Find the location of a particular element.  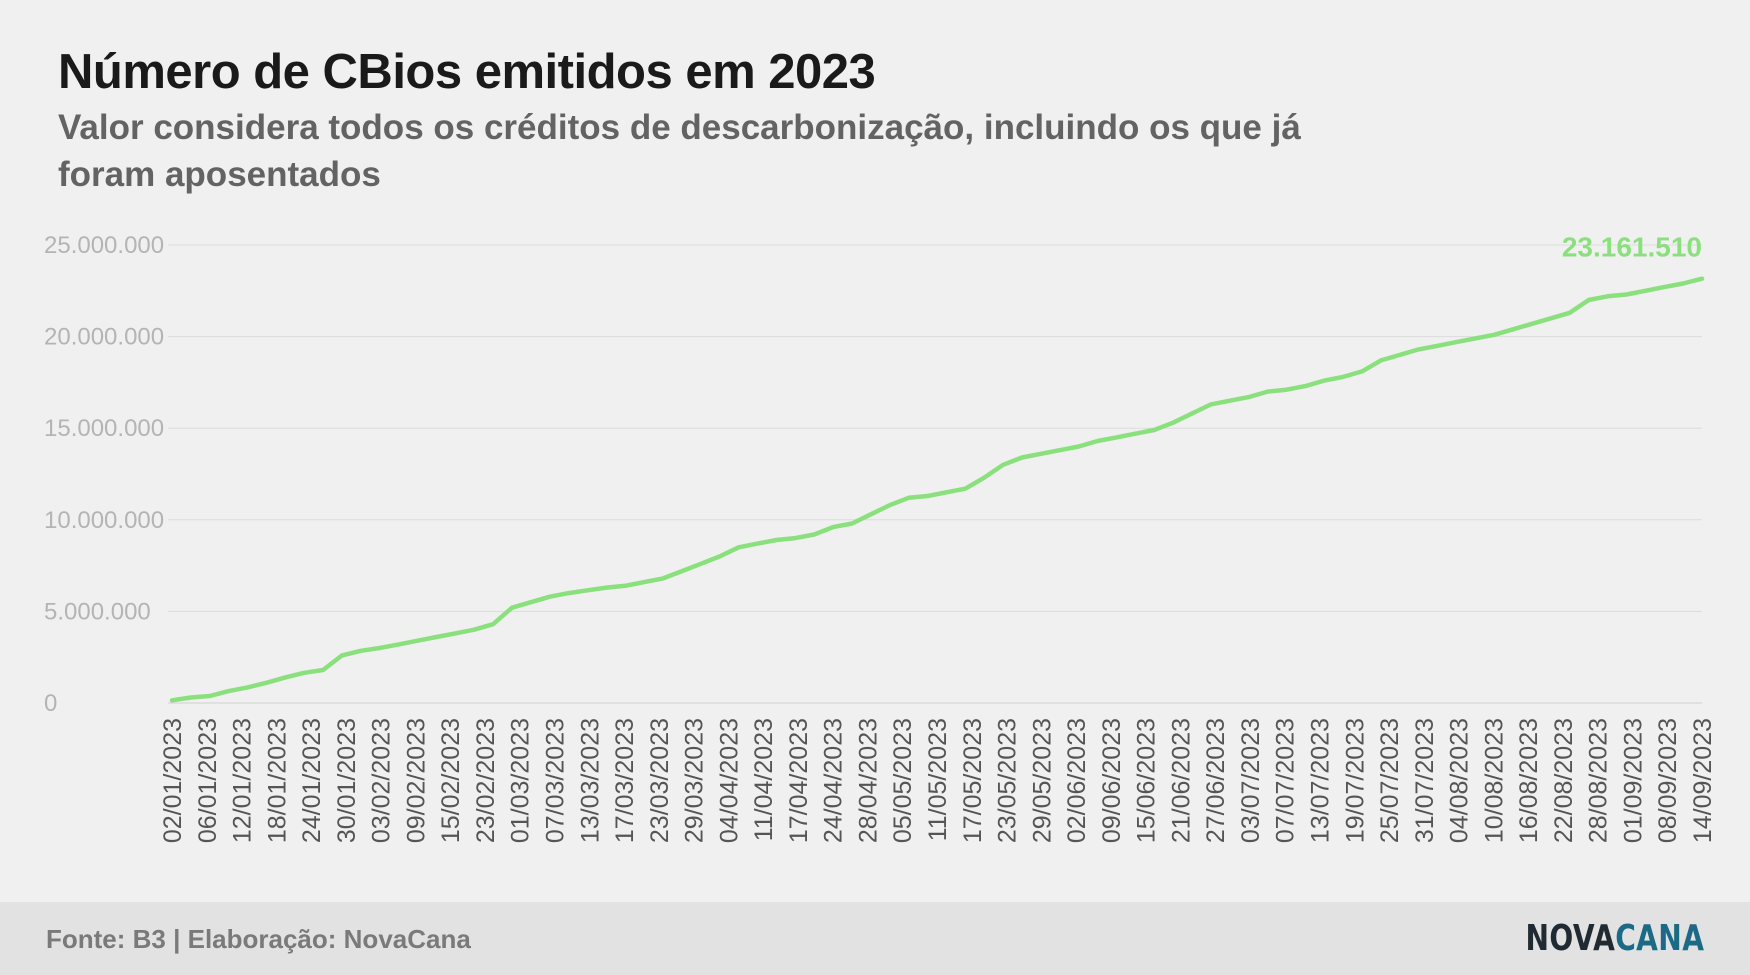

x-tick-label: 11/05/2023 is located at coordinates (938, 779).